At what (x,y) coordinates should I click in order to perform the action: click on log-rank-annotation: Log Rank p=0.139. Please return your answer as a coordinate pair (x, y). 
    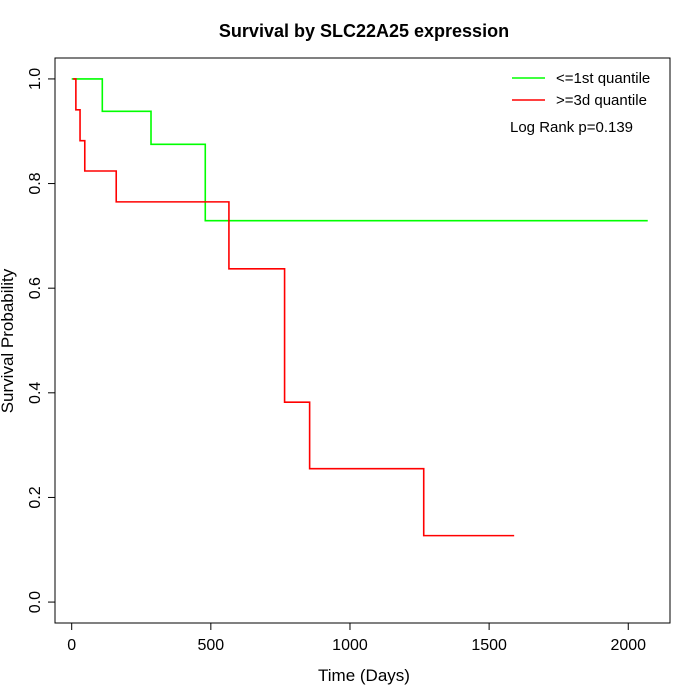
    Looking at the image, I should click on (571, 127).